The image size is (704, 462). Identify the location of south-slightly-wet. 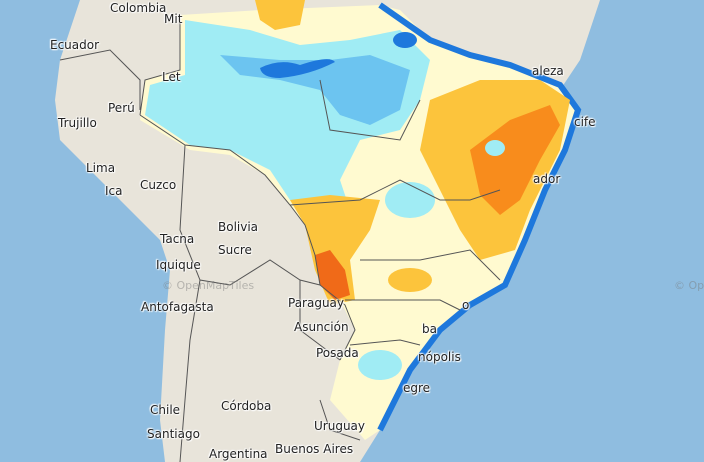
(380, 365).